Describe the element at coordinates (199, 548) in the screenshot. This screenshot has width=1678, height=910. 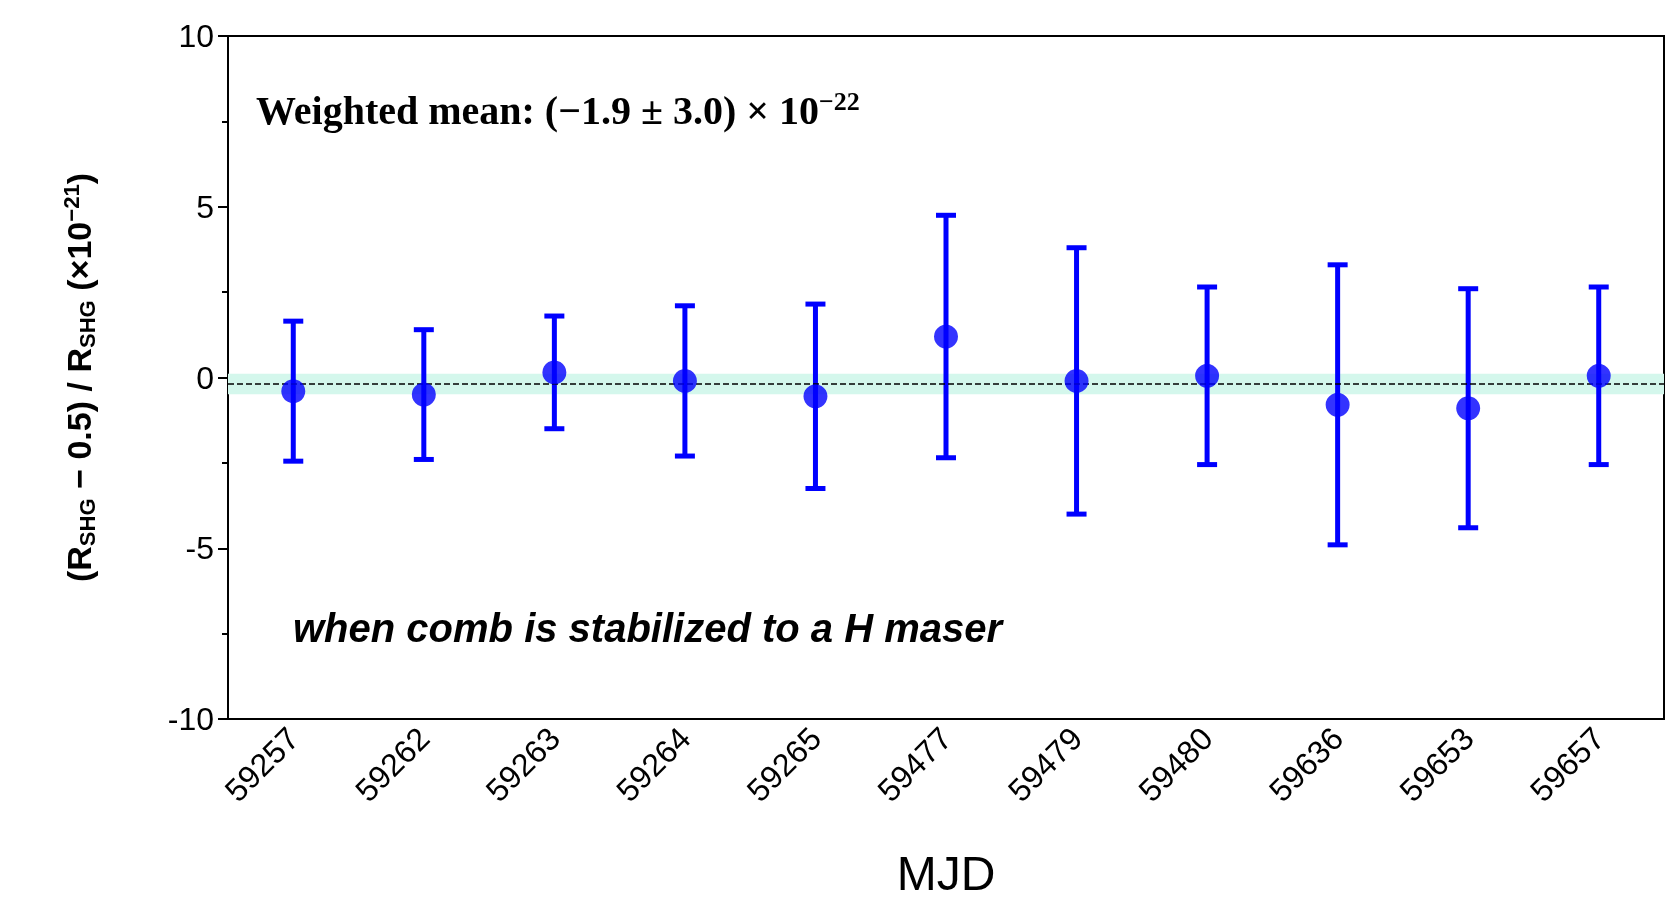
I see `y-tick-label: -5` at that location.